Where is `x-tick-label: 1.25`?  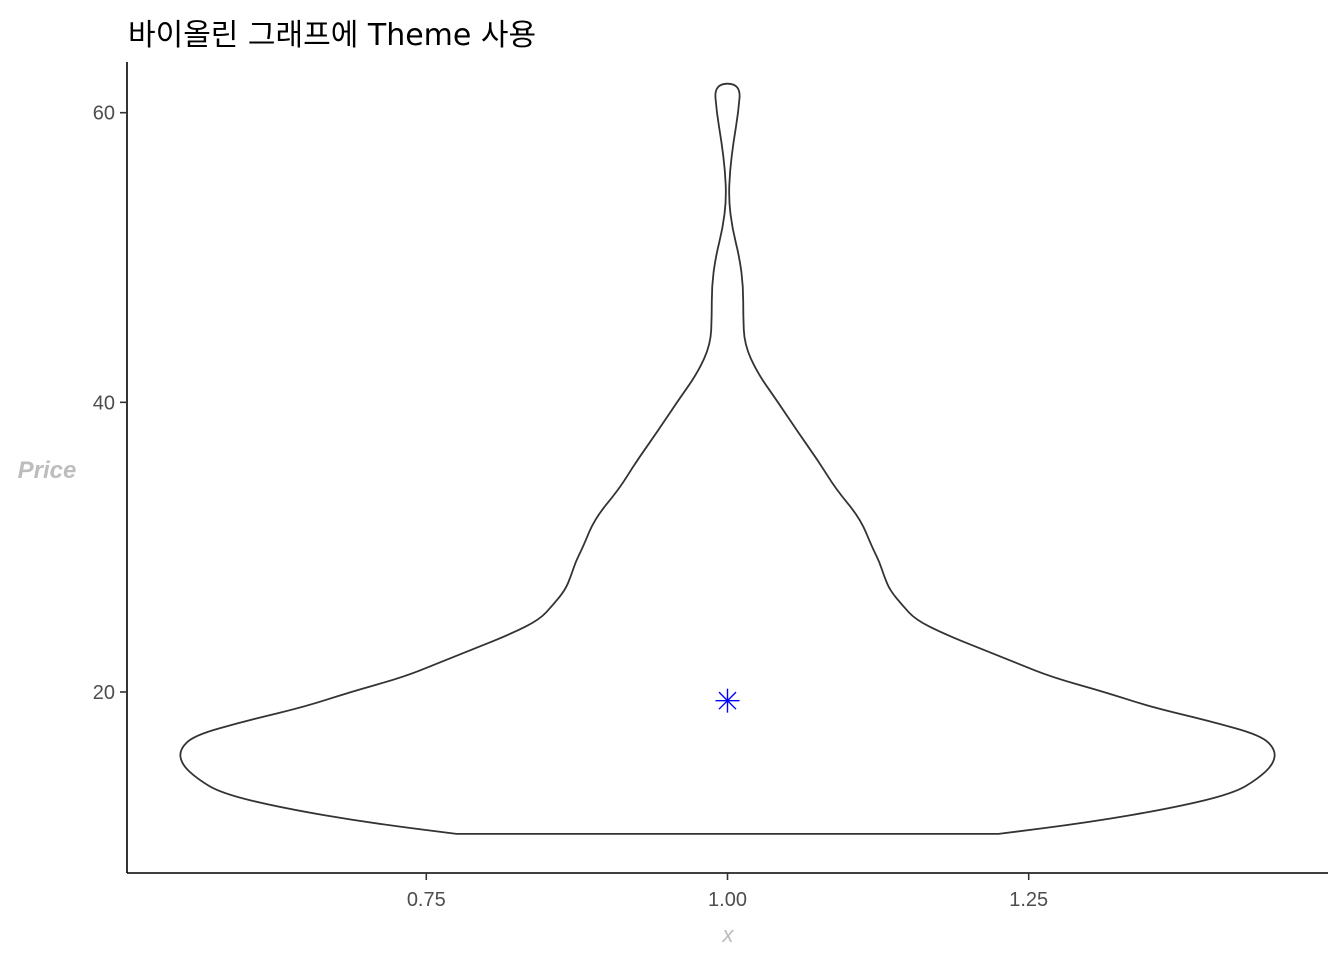 x-tick-label: 1.25 is located at coordinates (1028, 900).